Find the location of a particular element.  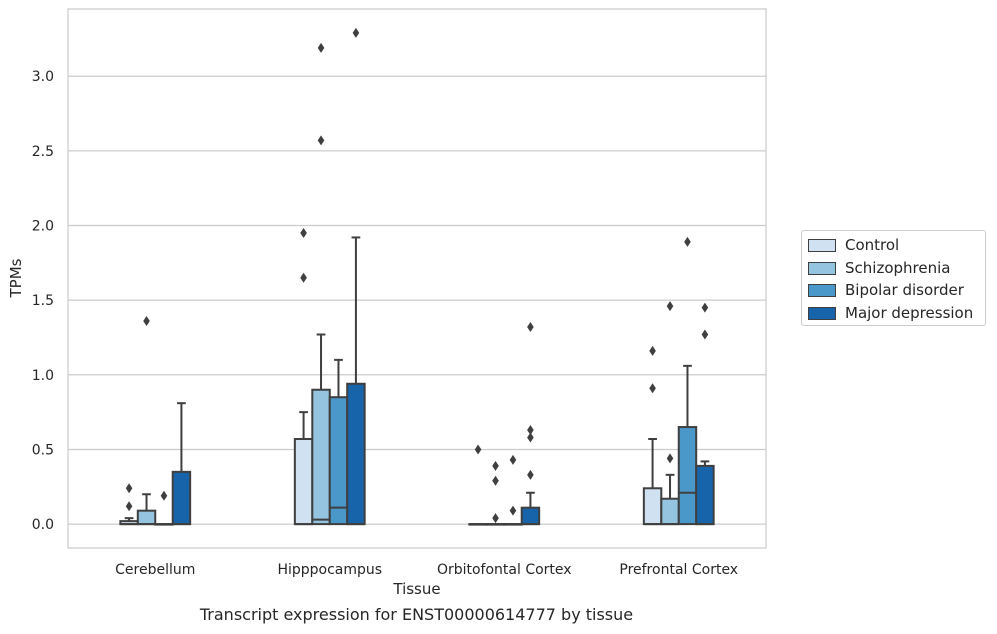

x-tick-label: Hipppocampus is located at coordinates (329, 570).